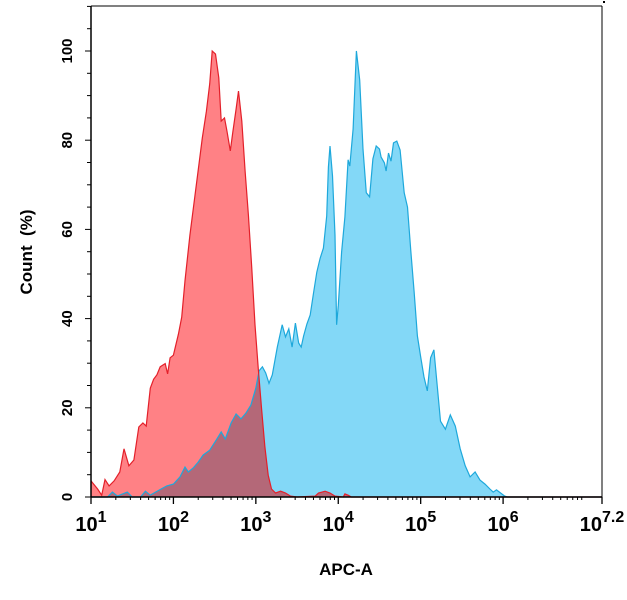  I want to click on x-tick-label: 107.2, so click(602, 522).